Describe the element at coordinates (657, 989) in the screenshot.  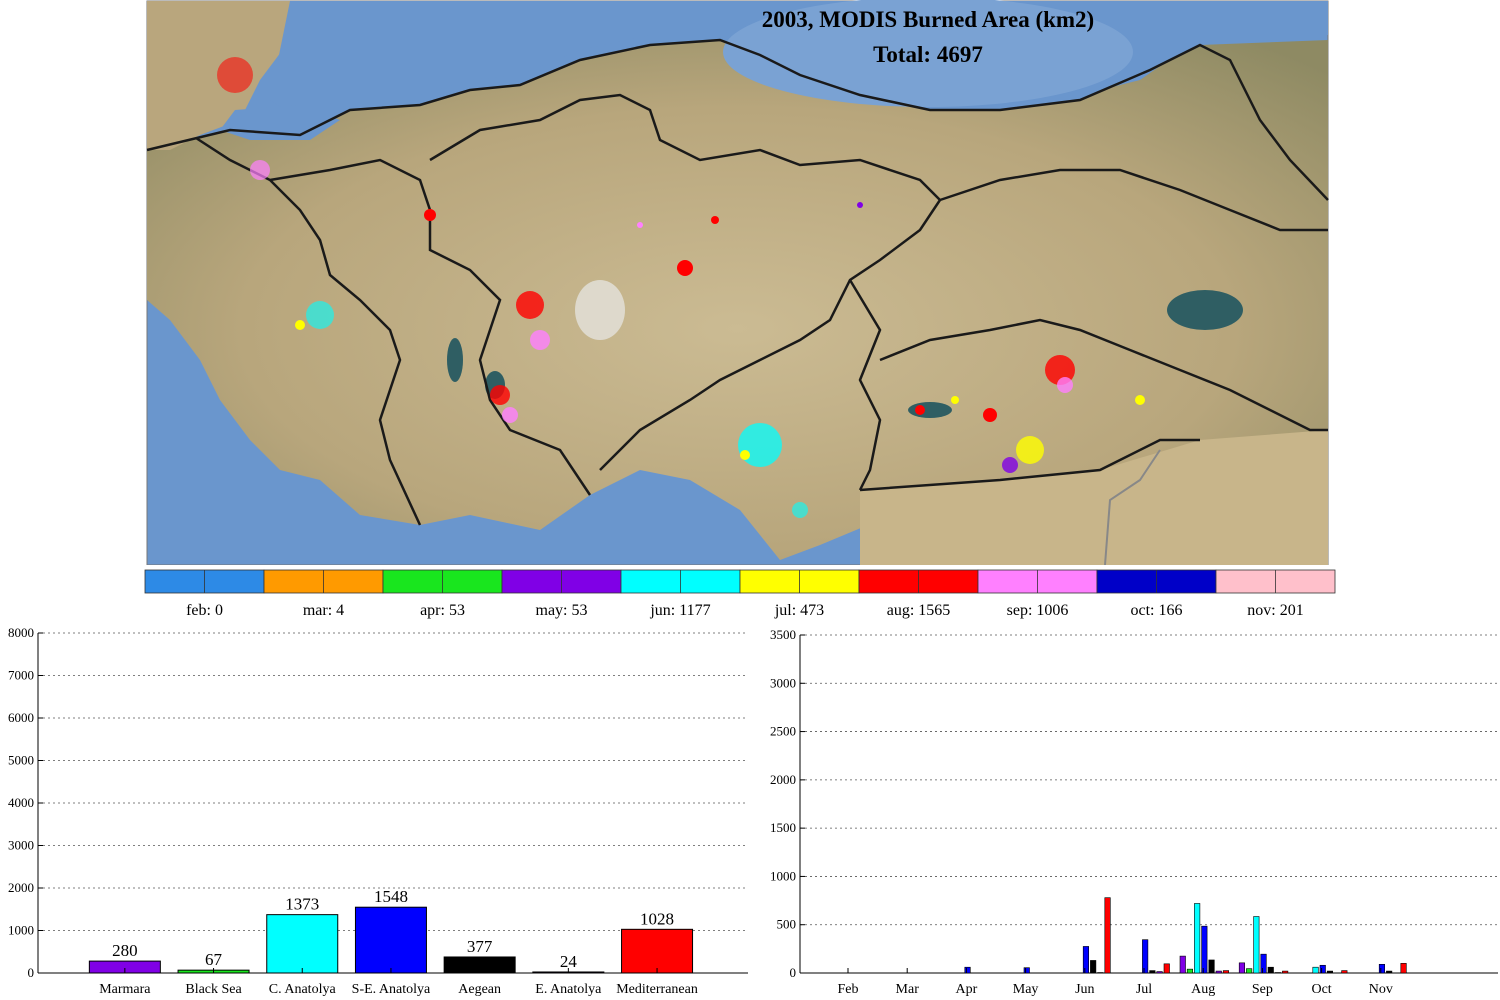
I see `x-tick-label: Mediterranean` at that location.